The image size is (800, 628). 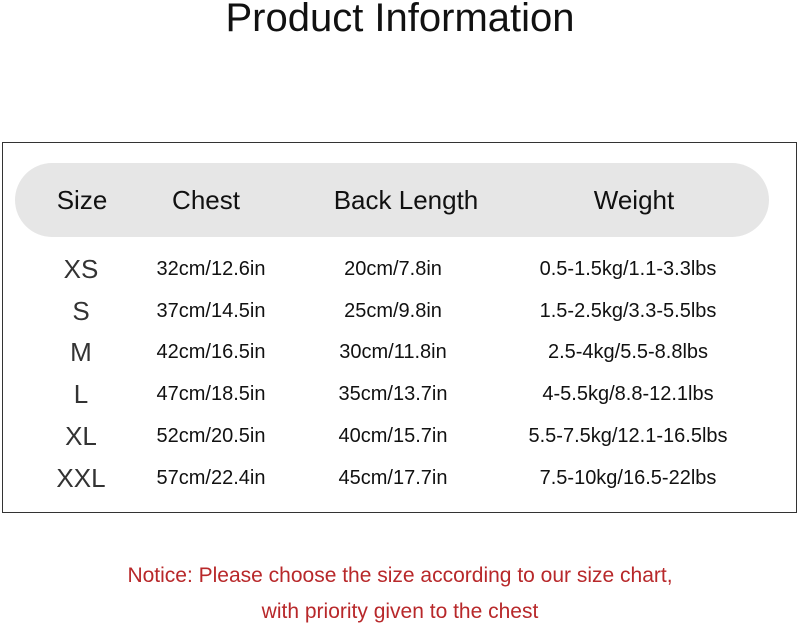 What do you see at coordinates (81, 269) in the screenshot?
I see `cell-size: XS` at bounding box center [81, 269].